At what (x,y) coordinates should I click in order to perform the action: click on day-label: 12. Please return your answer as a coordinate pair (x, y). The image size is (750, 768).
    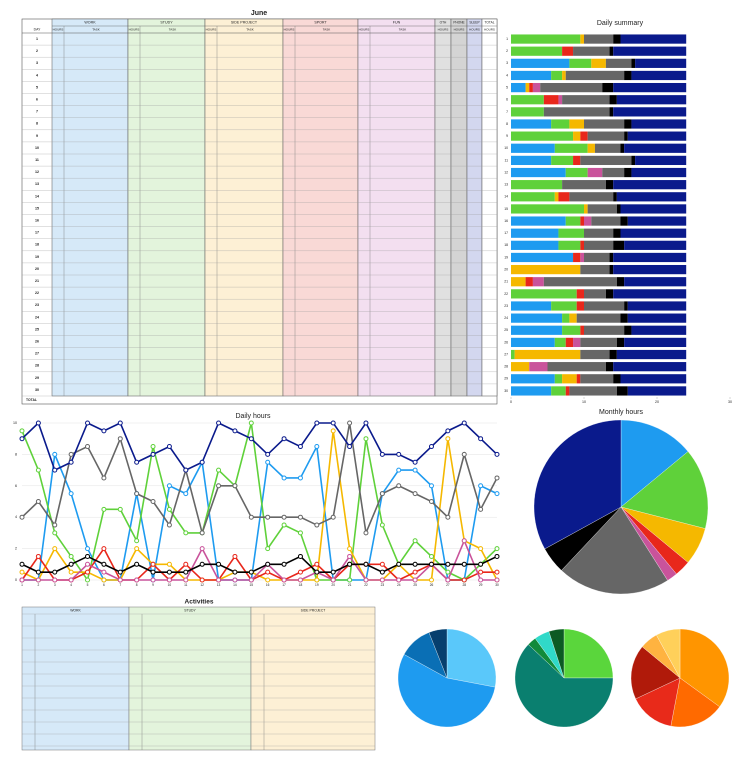
    Looking at the image, I should click on (37, 172).